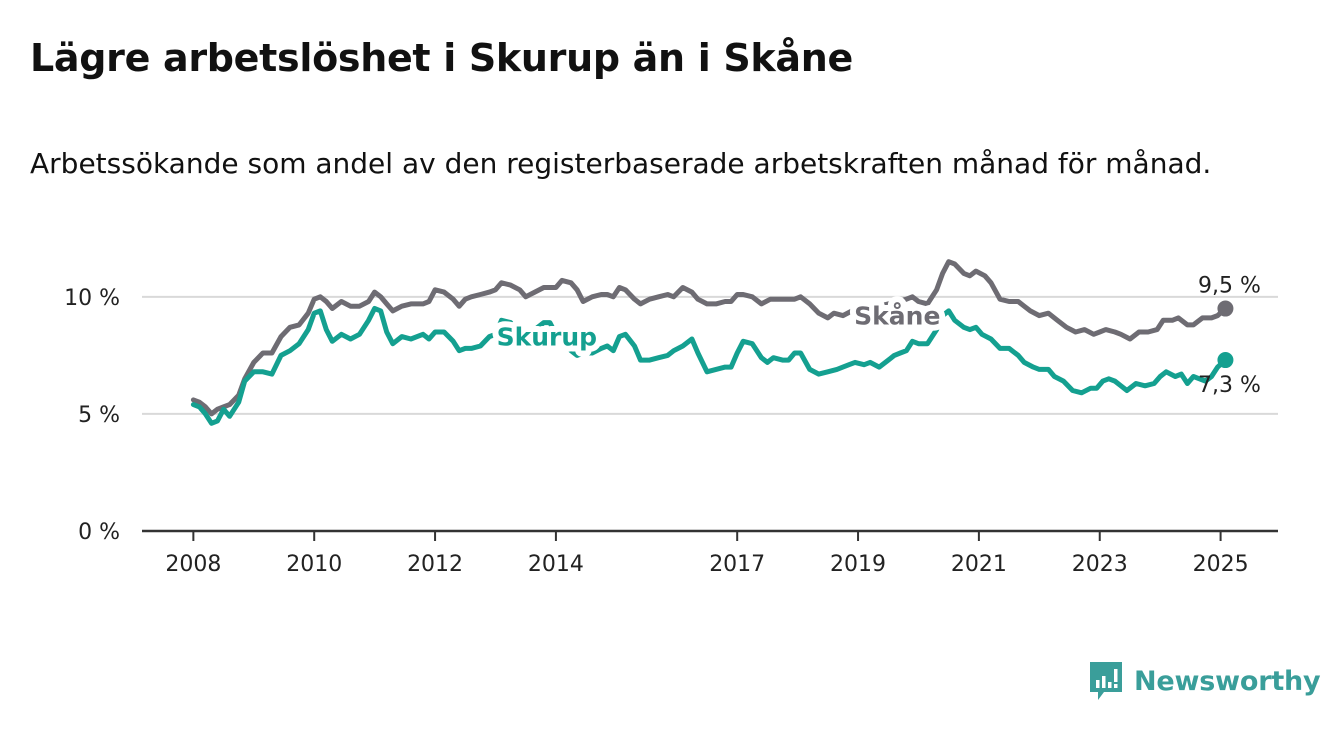 This screenshot has height=734, width=1340. Describe the element at coordinates (92, 298) in the screenshot. I see `y-tick-label: 10 %` at that location.